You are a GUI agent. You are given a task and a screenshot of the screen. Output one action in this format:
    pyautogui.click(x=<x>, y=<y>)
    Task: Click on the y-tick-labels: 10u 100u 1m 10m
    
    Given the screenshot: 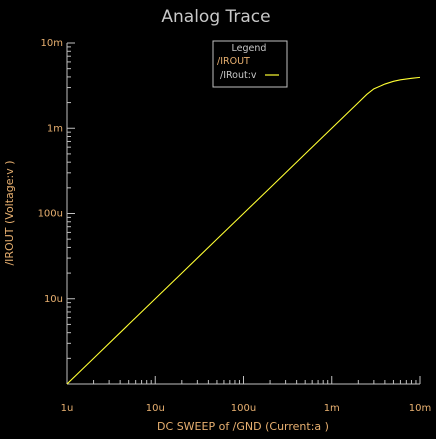 What is the action you would take?
    pyautogui.click(x=50, y=171)
    